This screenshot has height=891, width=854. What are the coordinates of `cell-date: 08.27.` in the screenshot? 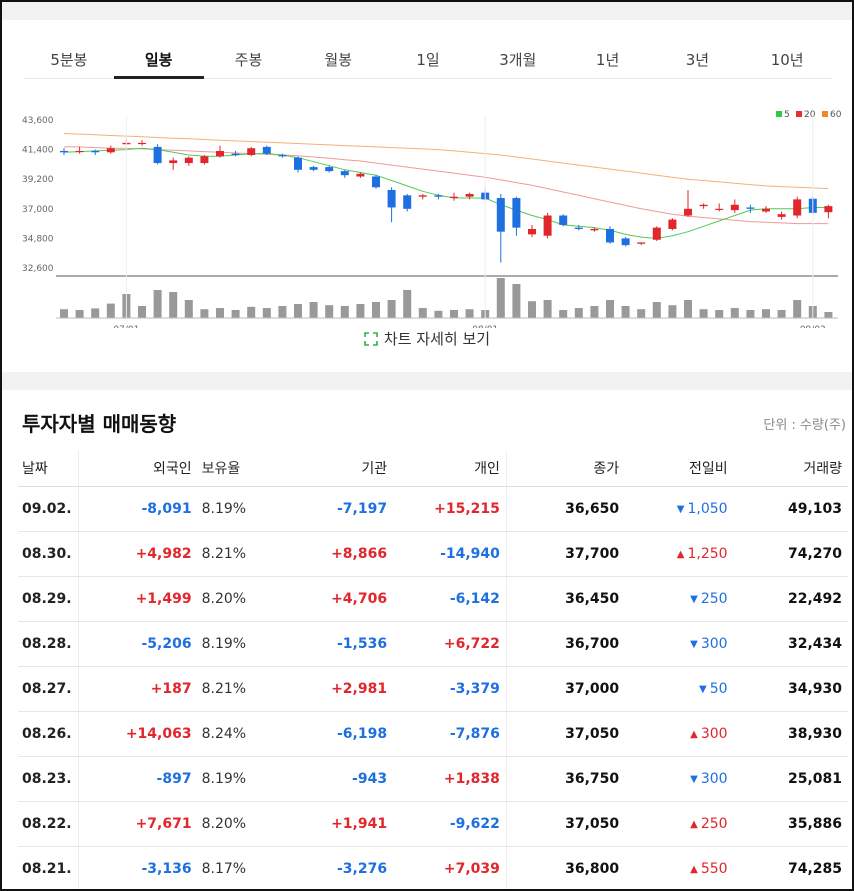 It's located at (48, 689).